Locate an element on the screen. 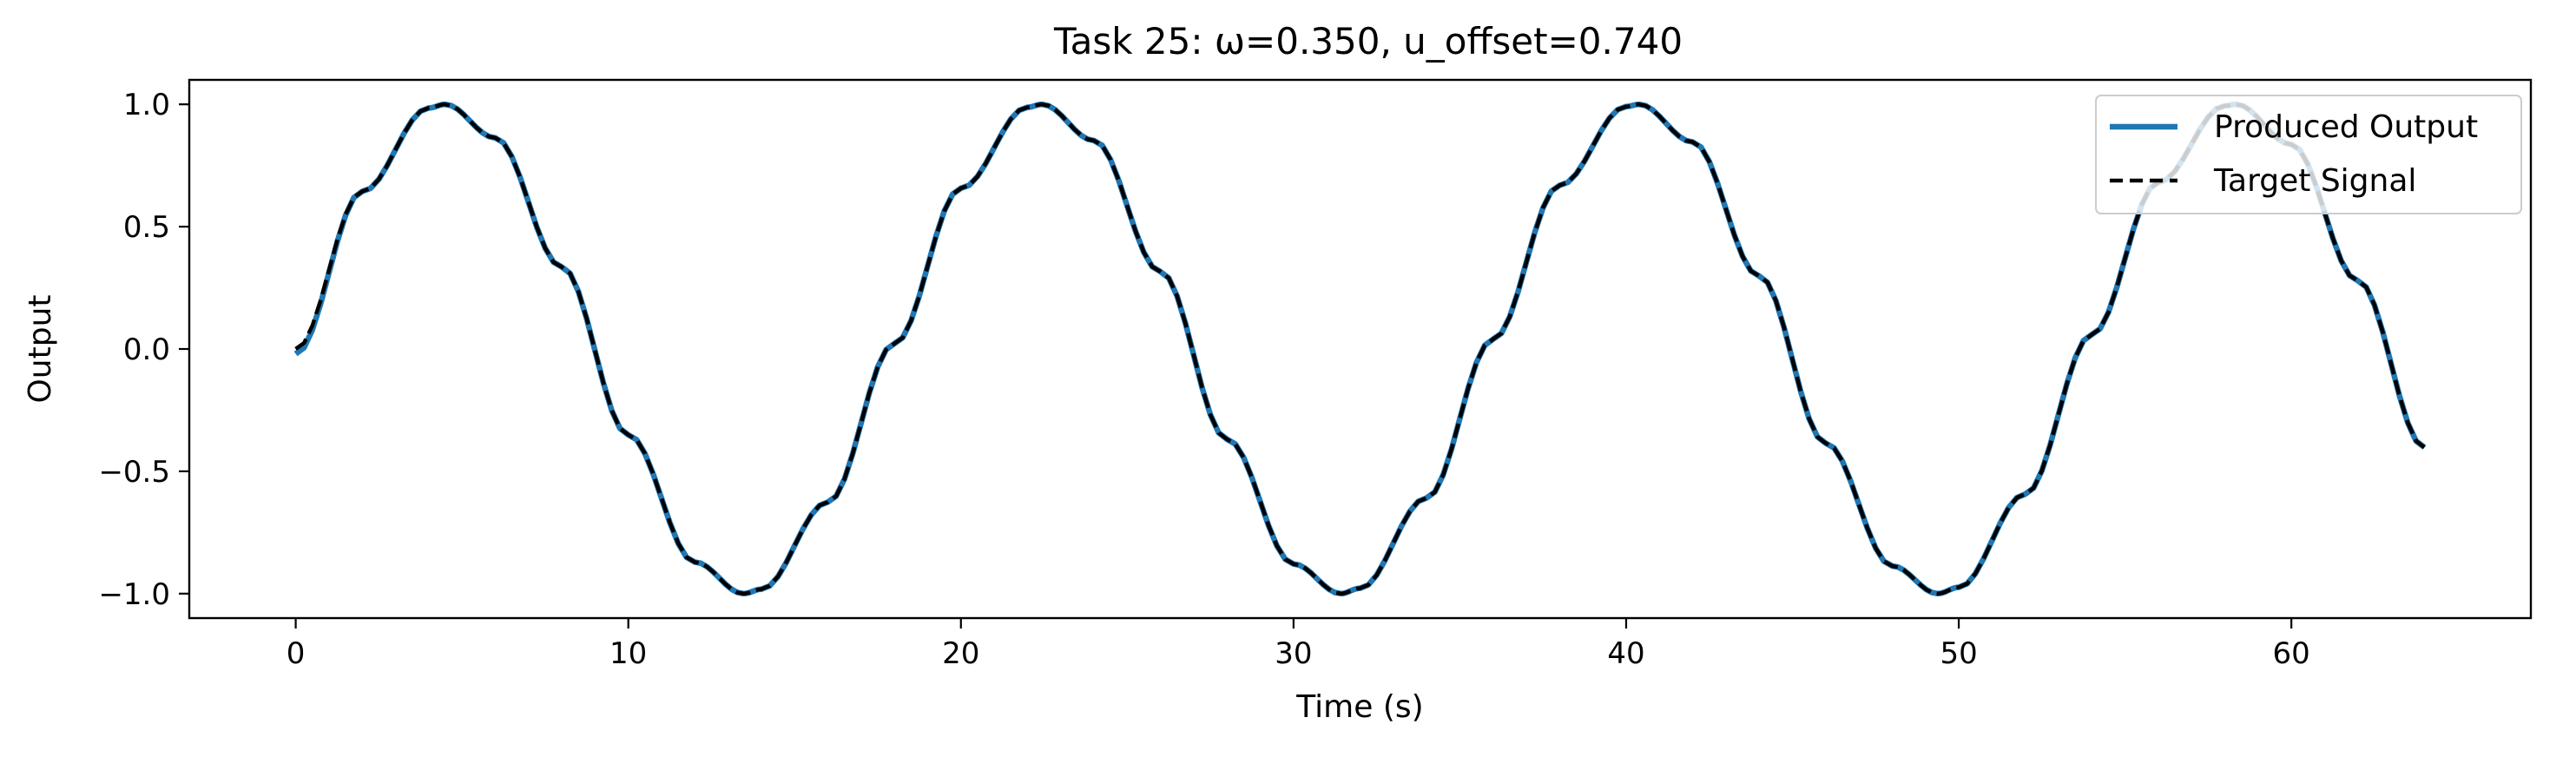 This screenshot has height=757, width=2576. x-axis-label: Time (s) is located at coordinates (1359, 707).